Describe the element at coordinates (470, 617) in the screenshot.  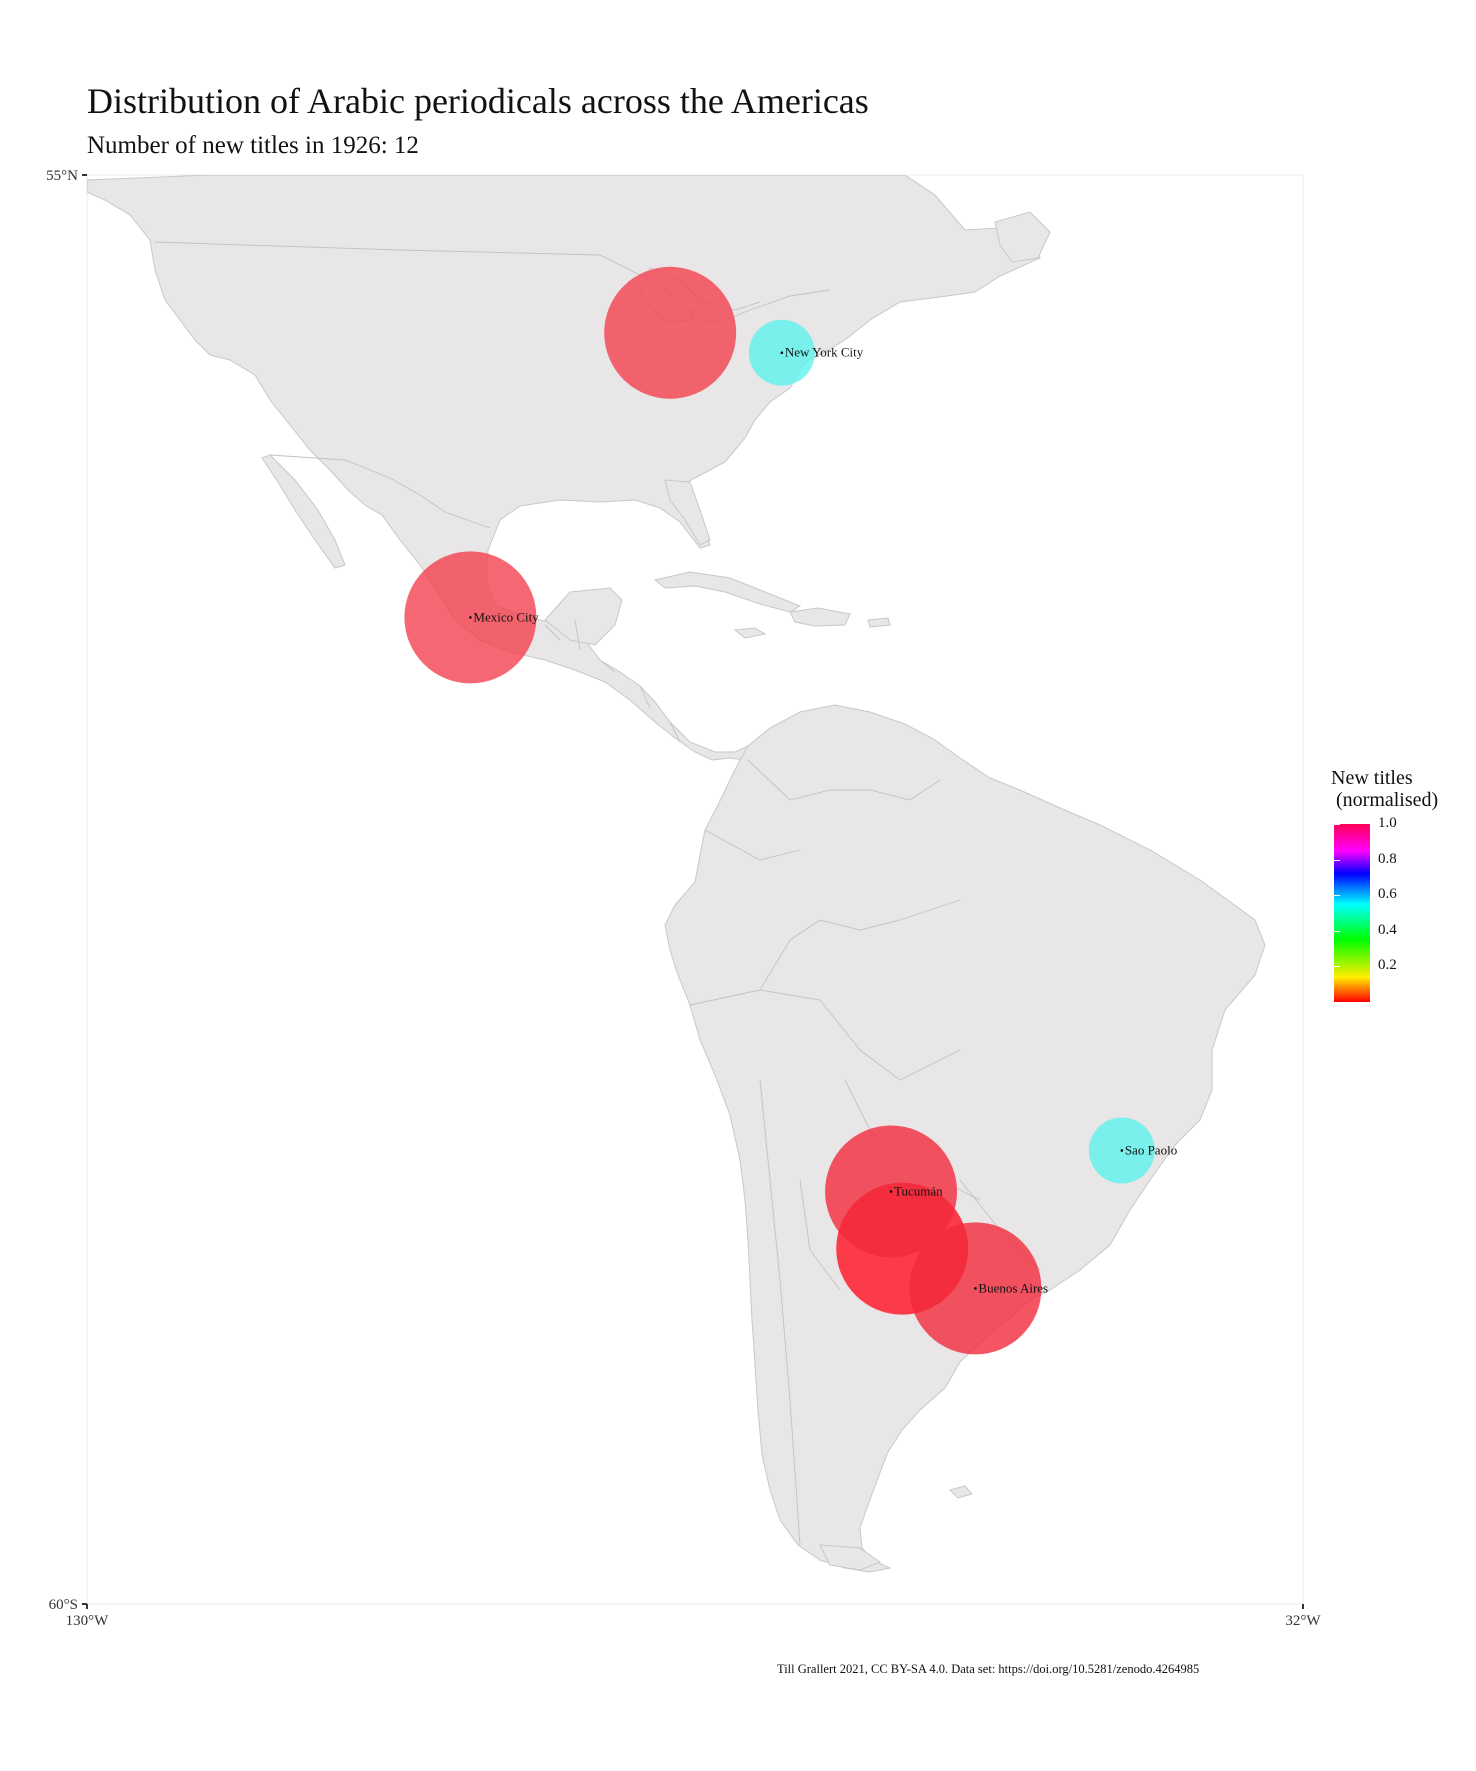
I see `city-point-mexico-city` at that location.